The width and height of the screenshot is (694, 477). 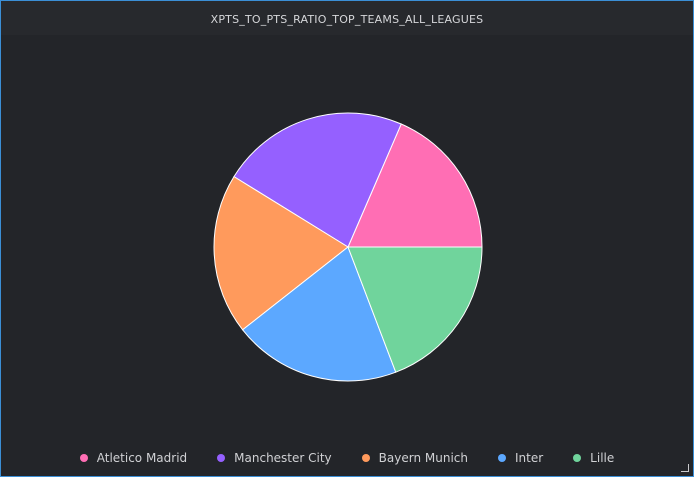 What do you see at coordinates (415, 309) in the screenshot?
I see `pie-slice-lille` at bounding box center [415, 309].